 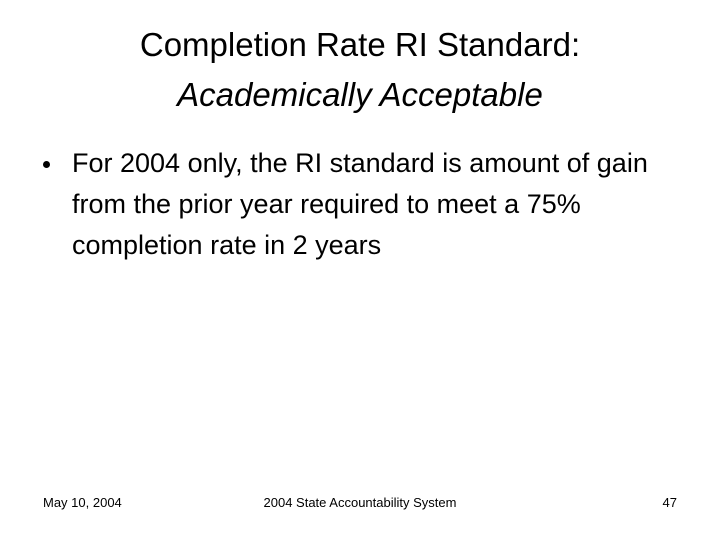 What do you see at coordinates (360, 94) in the screenshot?
I see `slide-subtitle: Academically Acceptable` at bounding box center [360, 94].